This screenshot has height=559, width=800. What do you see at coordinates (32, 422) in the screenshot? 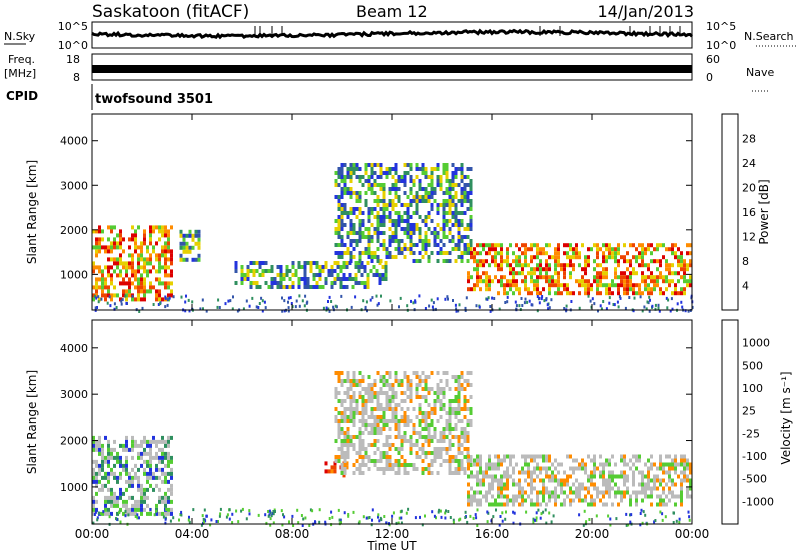
I see `velocity-ylabel: Slant Range [km]` at bounding box center [32, 422].